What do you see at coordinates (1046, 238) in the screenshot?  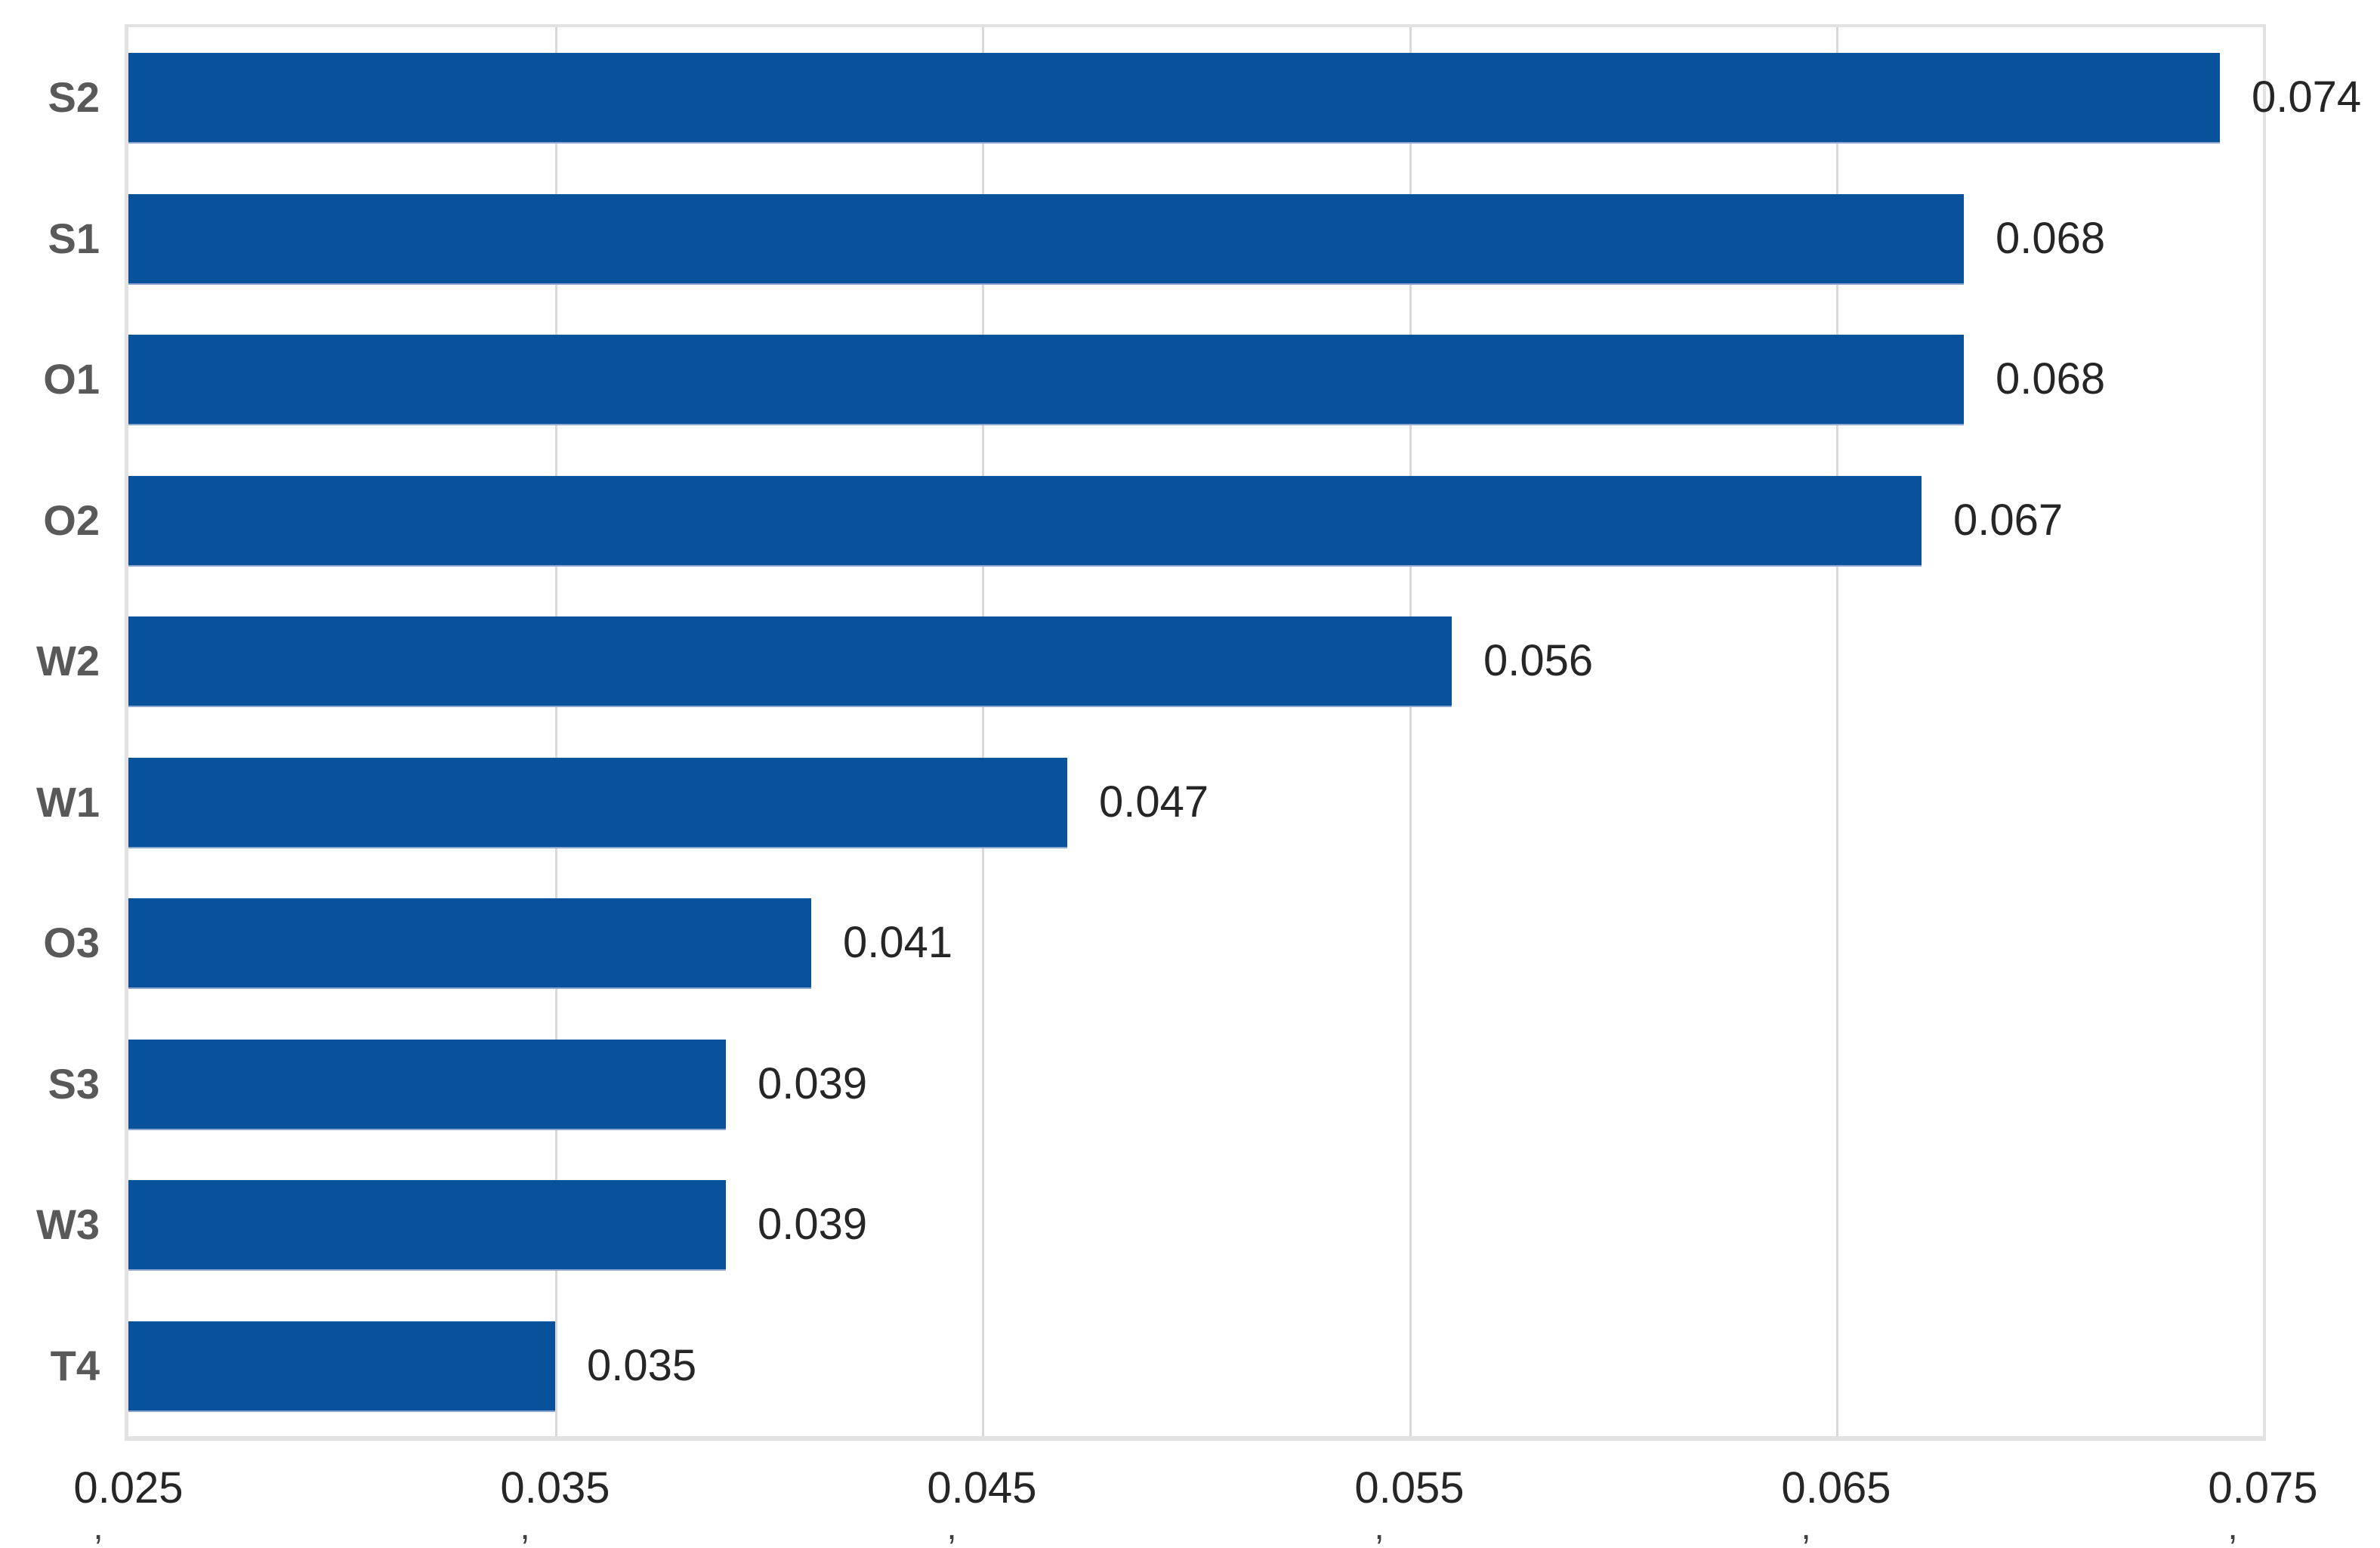 I see `bar-s1` at bounding box center [1046, 238].